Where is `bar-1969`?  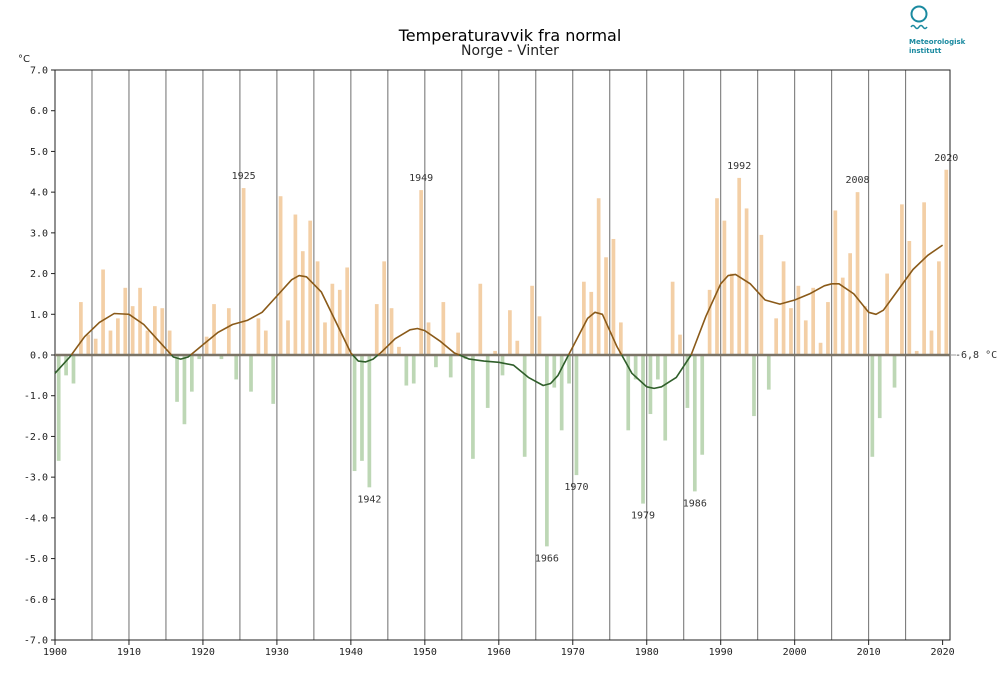
bar-1969 is located at coordinates (569, 369).